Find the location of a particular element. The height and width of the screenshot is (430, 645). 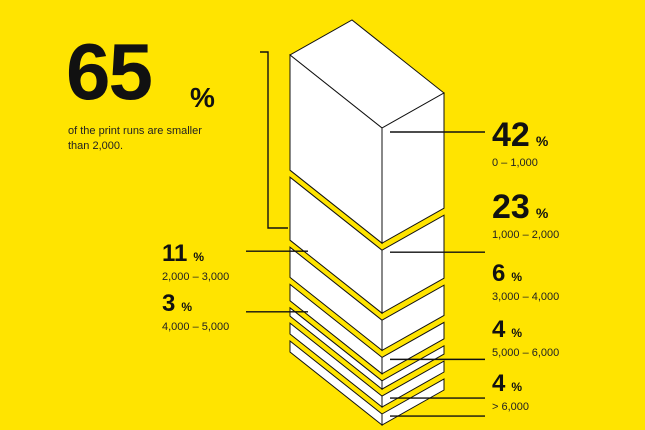

segment-label-6: 4% 5,000 – 6,000 is located at coordinates (525, 339).